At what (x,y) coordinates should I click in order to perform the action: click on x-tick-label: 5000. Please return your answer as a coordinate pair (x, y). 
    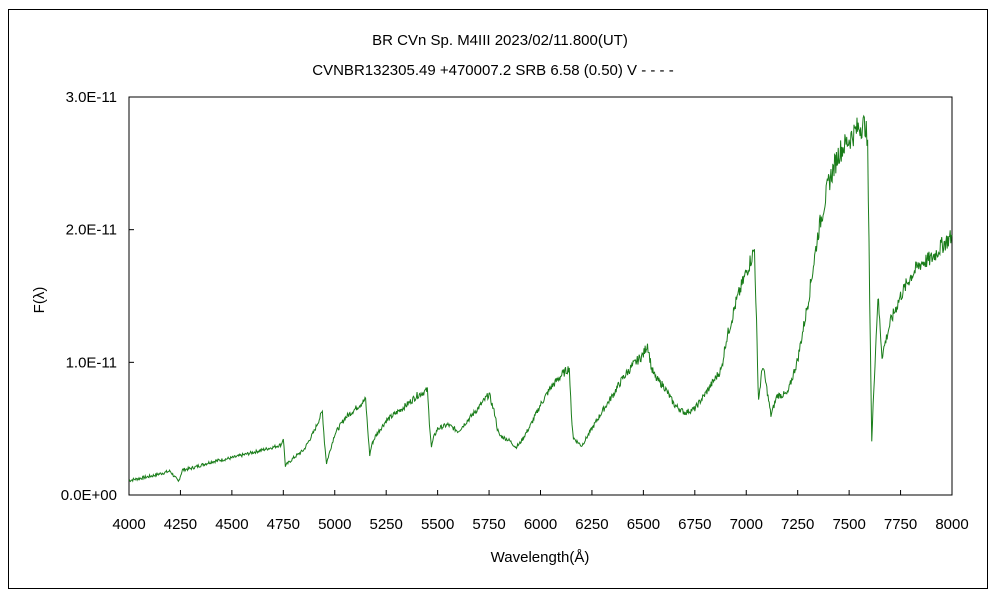
    Looking at the image, I should click on (334, 524).